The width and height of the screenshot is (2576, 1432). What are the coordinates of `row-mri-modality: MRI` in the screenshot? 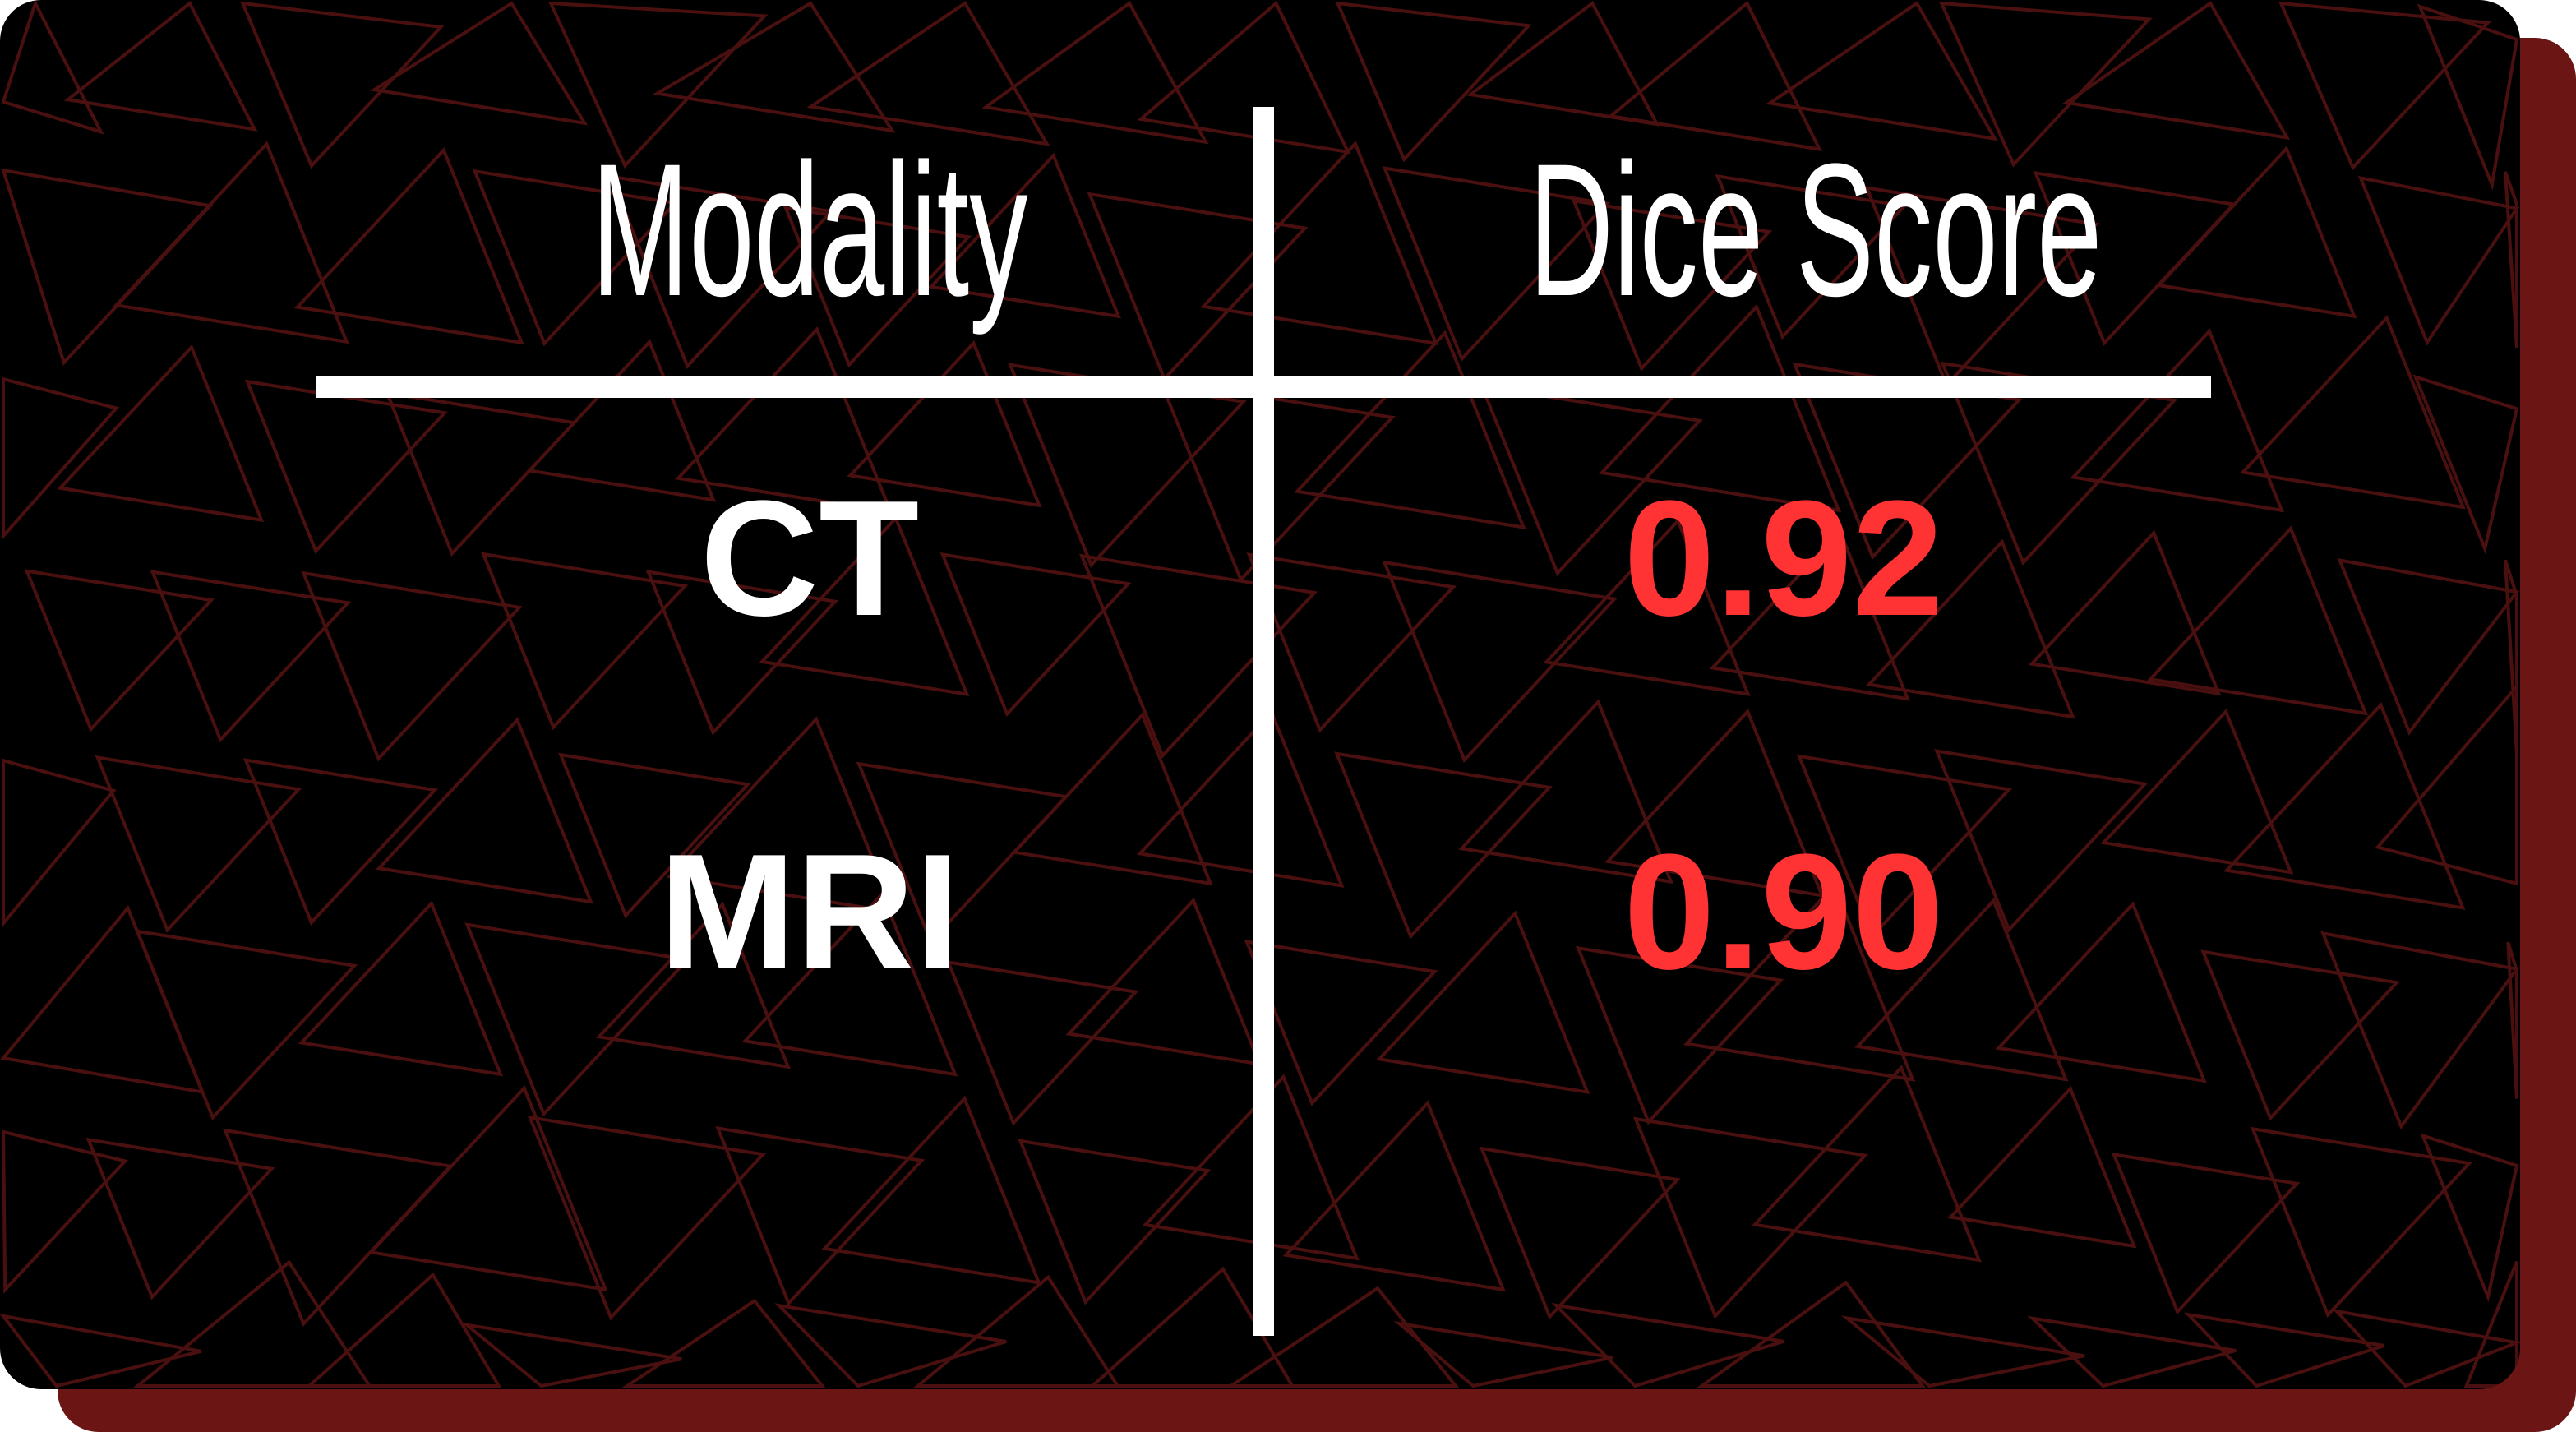 It's located at (810, 912).